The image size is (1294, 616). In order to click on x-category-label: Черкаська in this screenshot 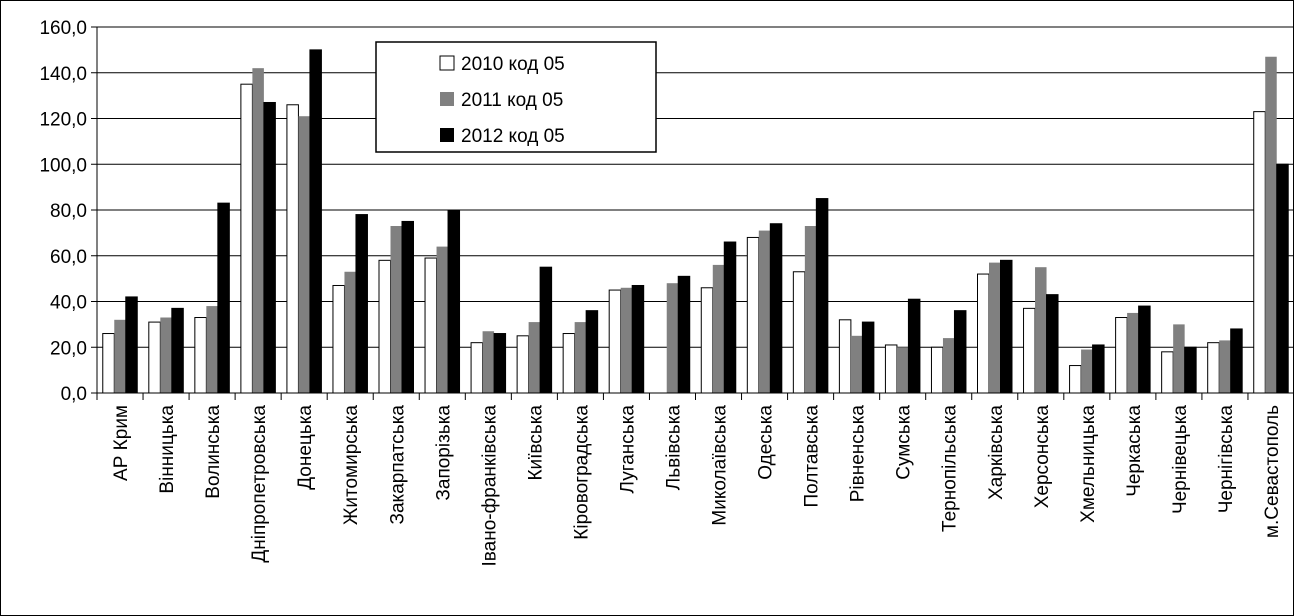, I will do `click(1134, 451)`.